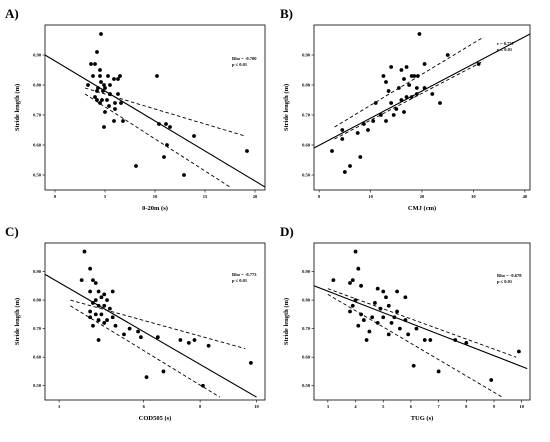 The height and width of the screenshot is (442, 550). What do you see at coordinates (521, 406) in the screenshot?
I see `x-tick-label: 10` at bounding box center [521, 406].